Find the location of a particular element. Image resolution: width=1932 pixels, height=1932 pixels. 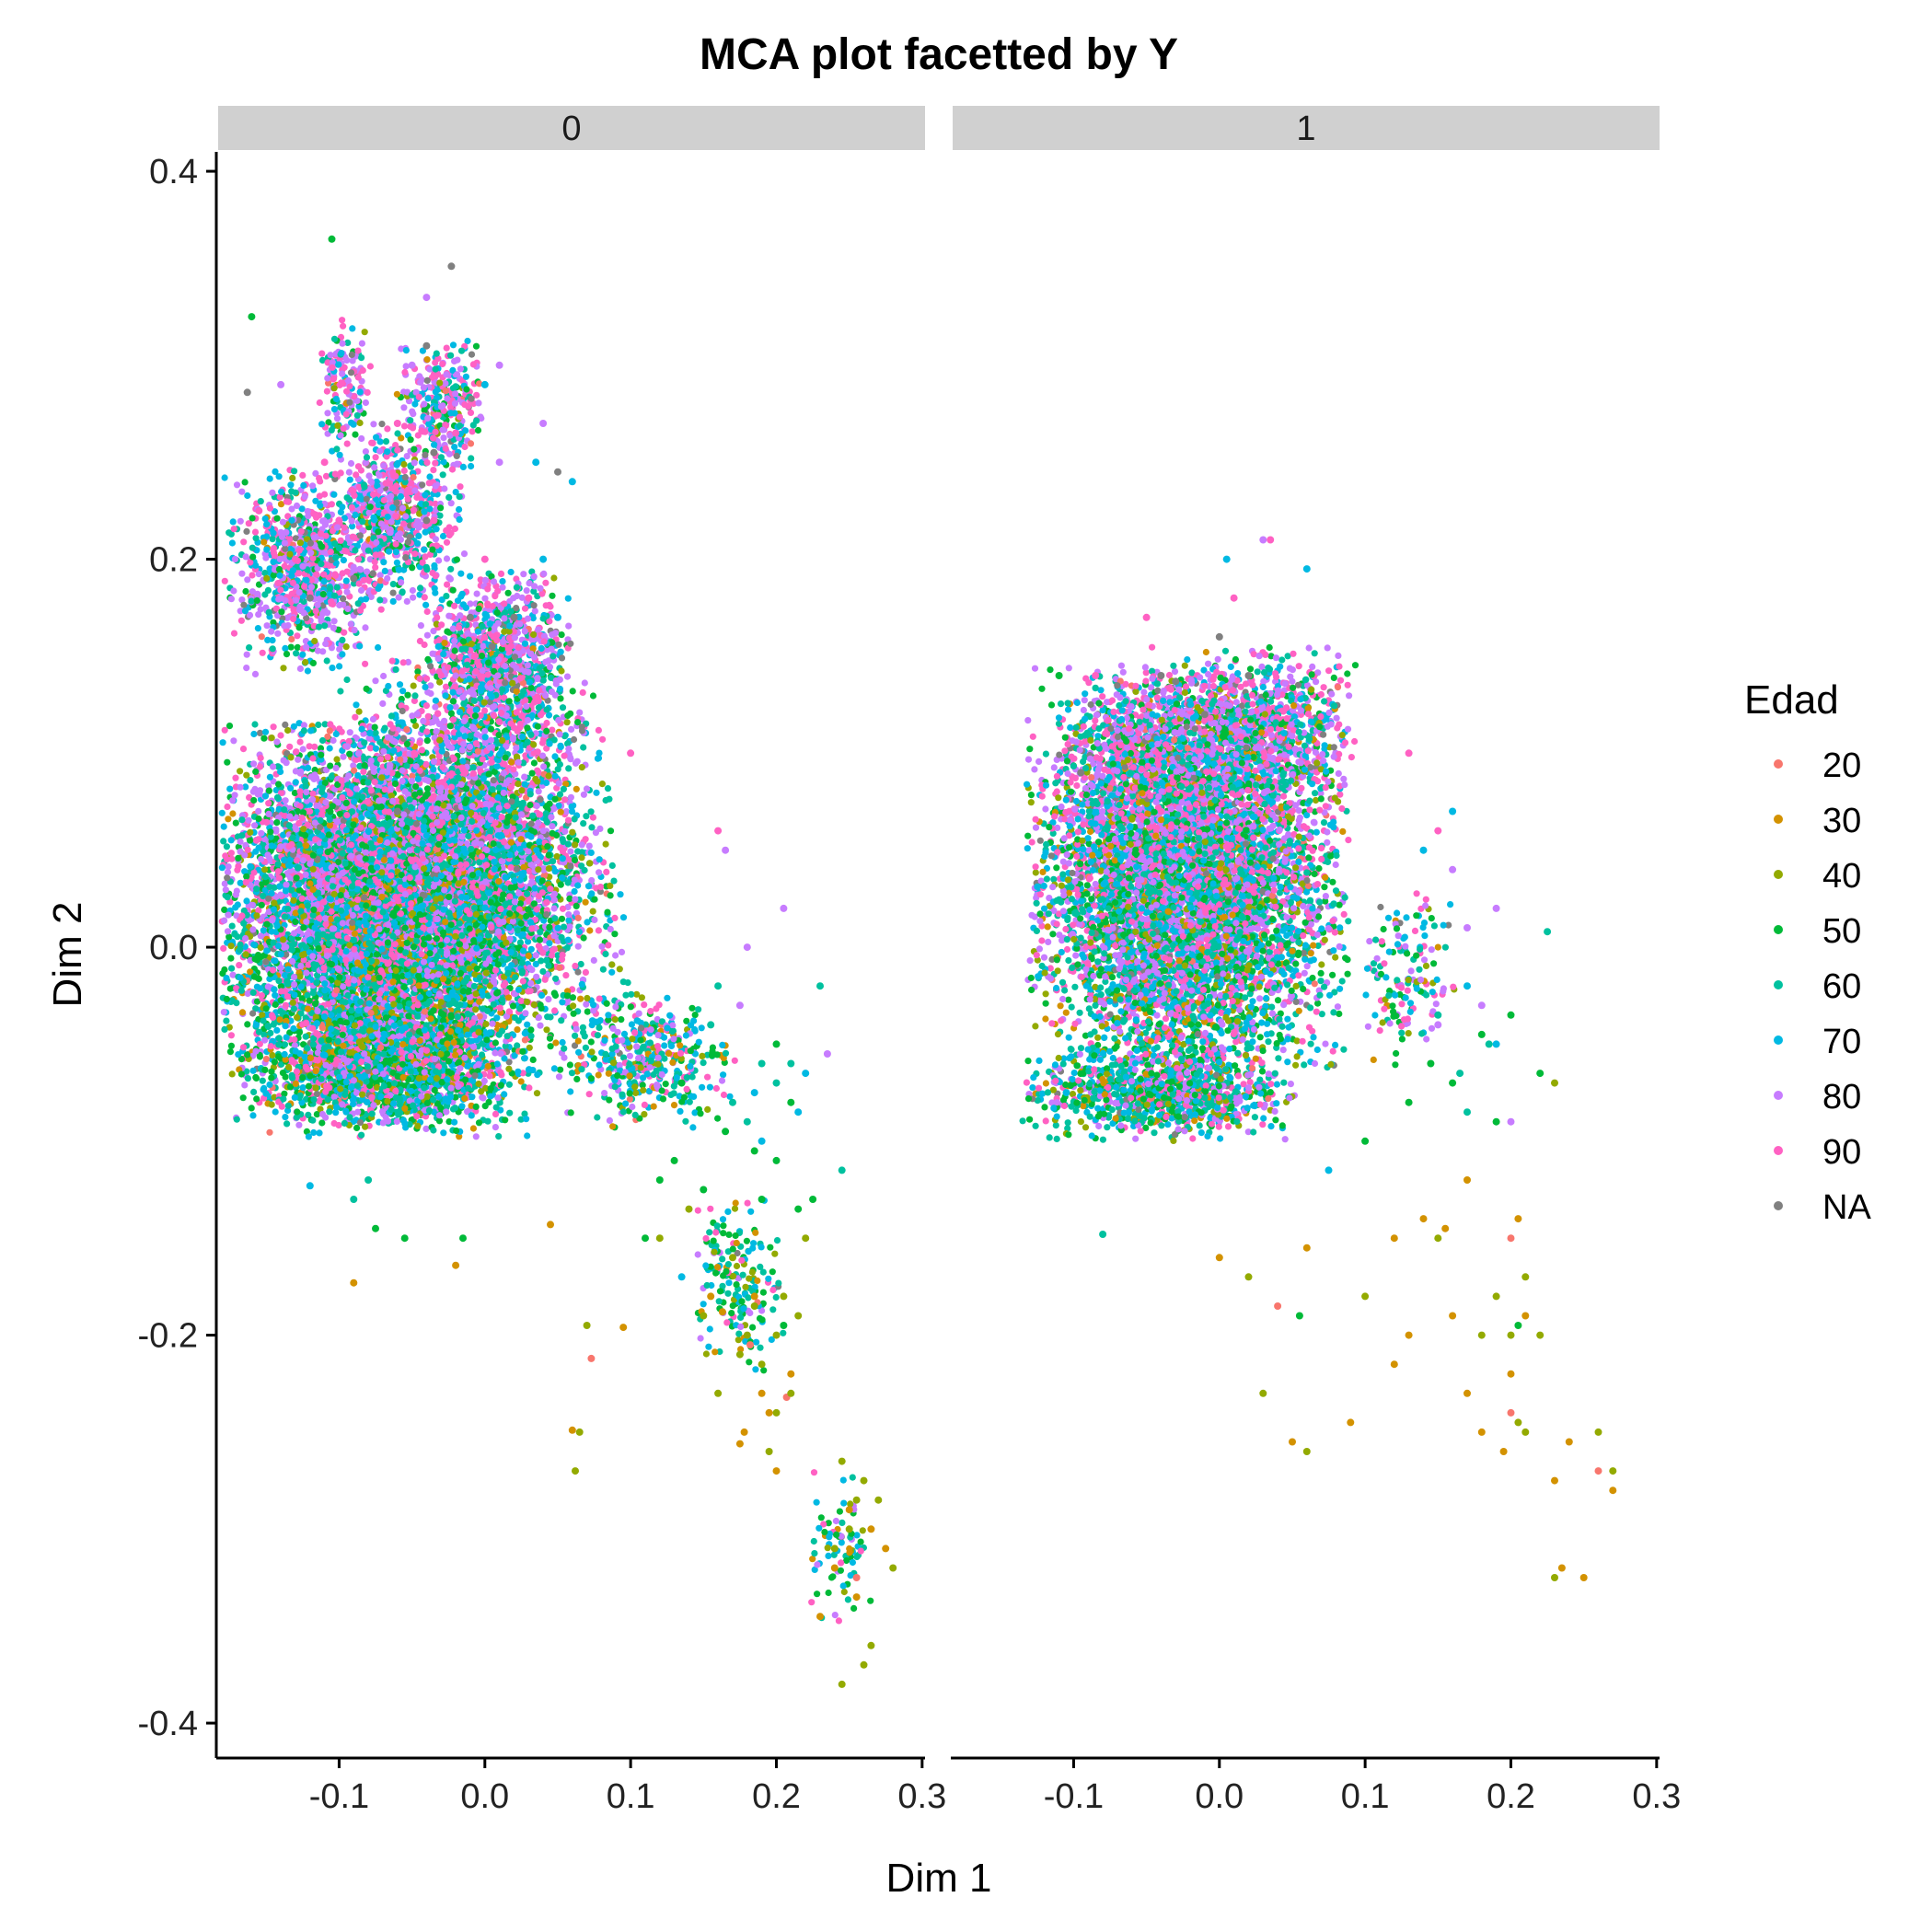

x-tick-label: 0.0 is located at coordinates (485, 1797).